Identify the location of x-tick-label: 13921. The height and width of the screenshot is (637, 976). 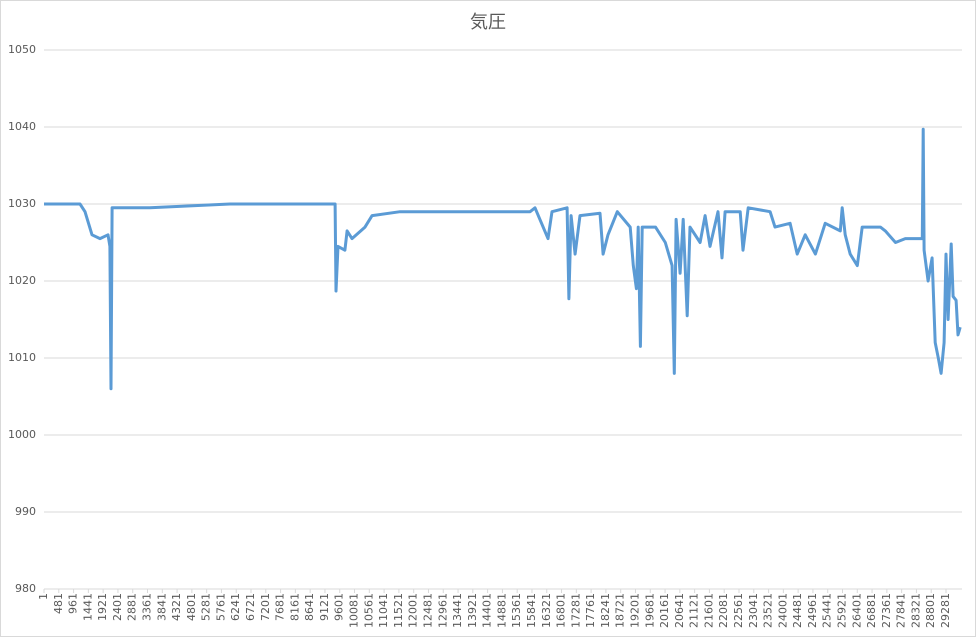
(472, 610).